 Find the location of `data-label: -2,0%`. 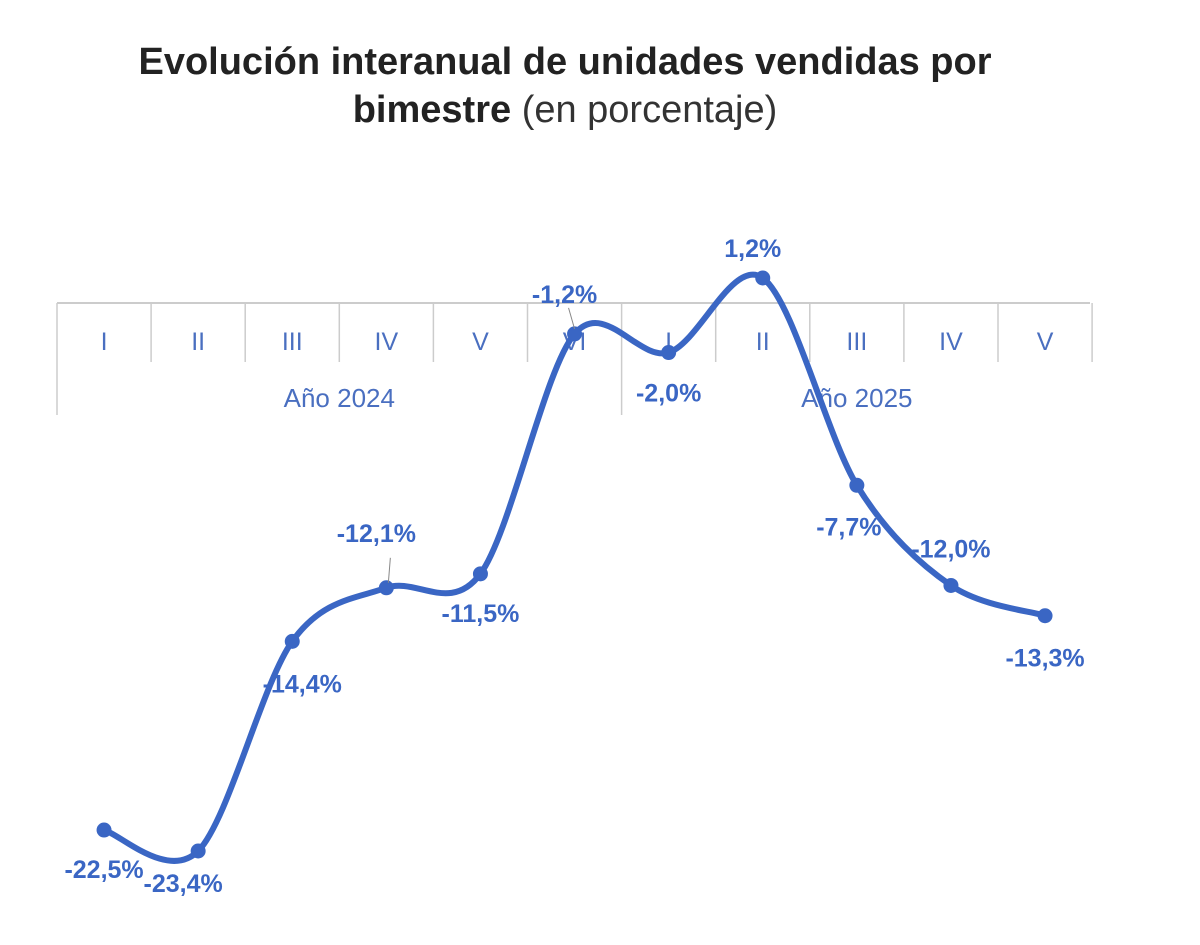

data-label: -2,0% is located at coordinates (668, 394).